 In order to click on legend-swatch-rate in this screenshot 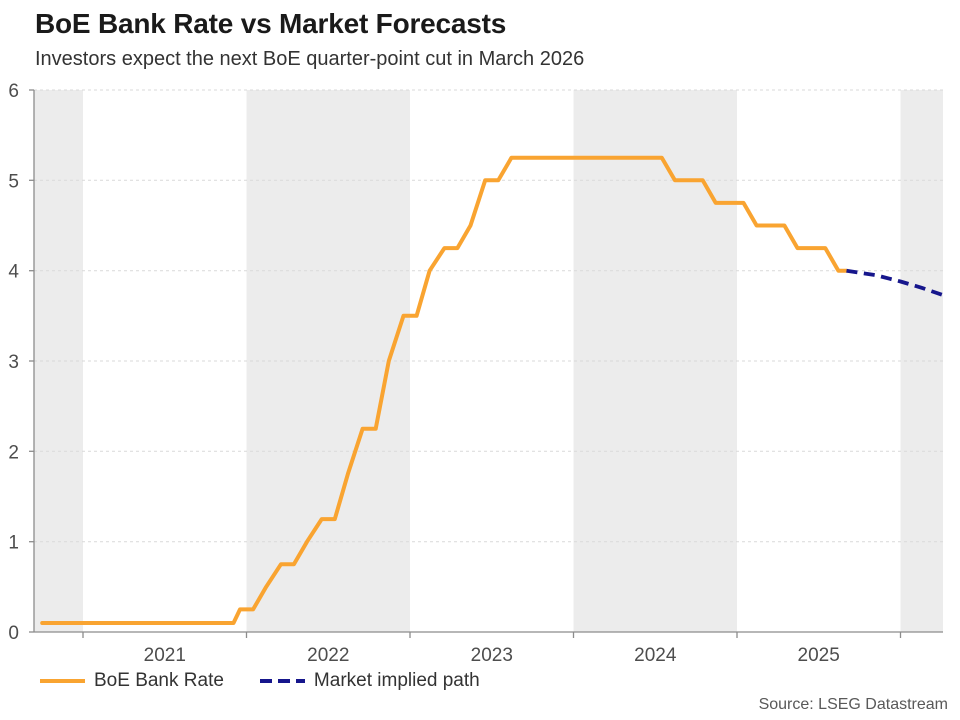, I will do `click(62, 681)`.